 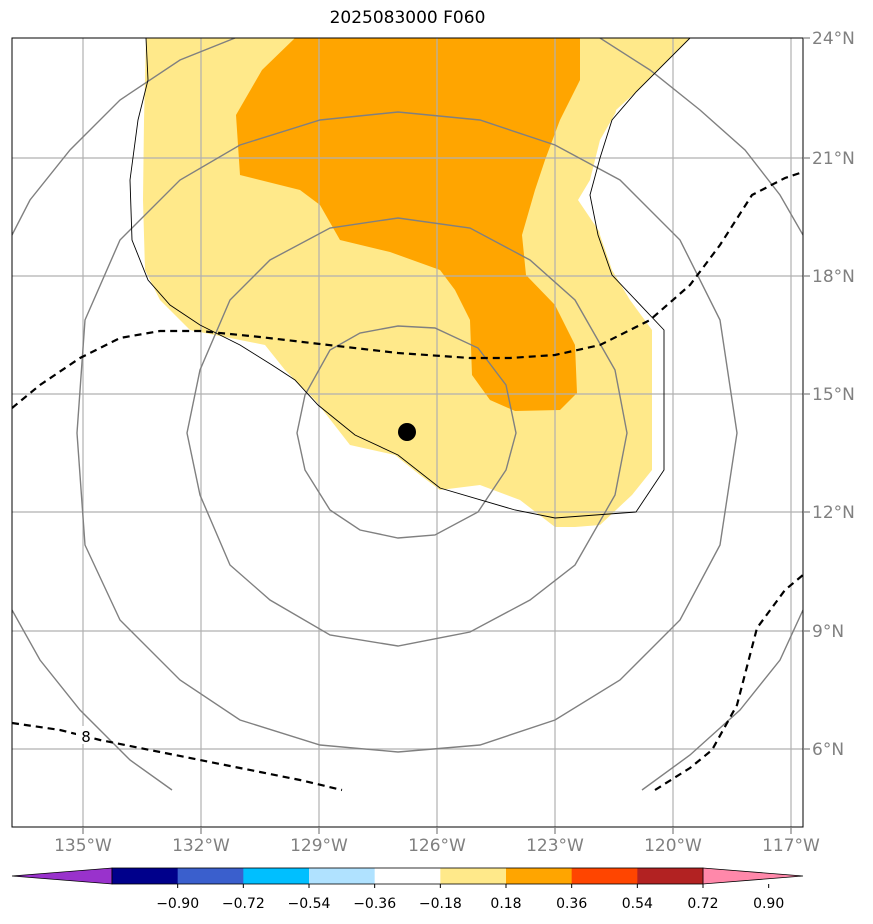 What do you see at coordinates (86, 737) in the screenshot?
I see `contour-label: 8` at bounding box center [86, 737].